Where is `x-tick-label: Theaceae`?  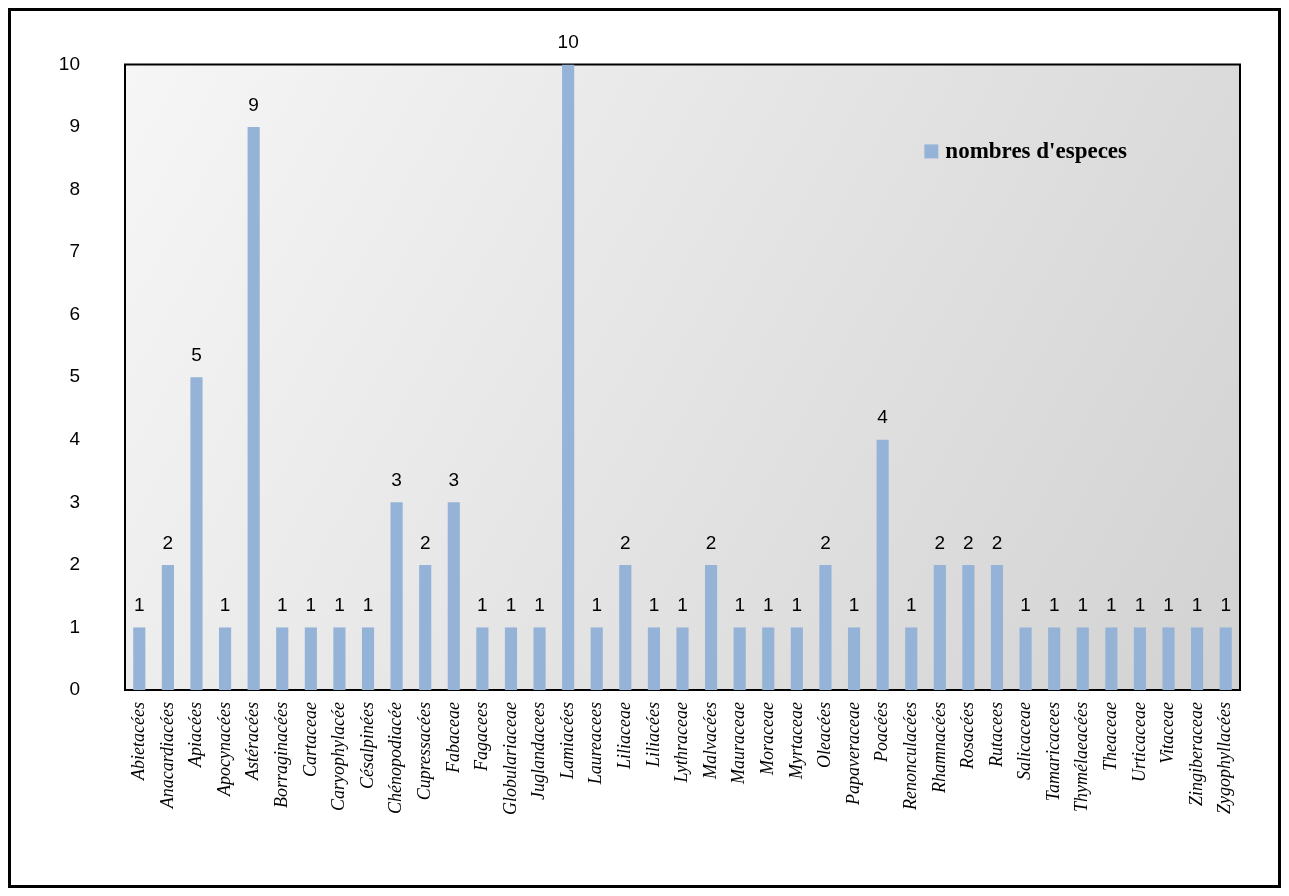 x-tick-label: Theaceae is located at coordinates (1110, 736).